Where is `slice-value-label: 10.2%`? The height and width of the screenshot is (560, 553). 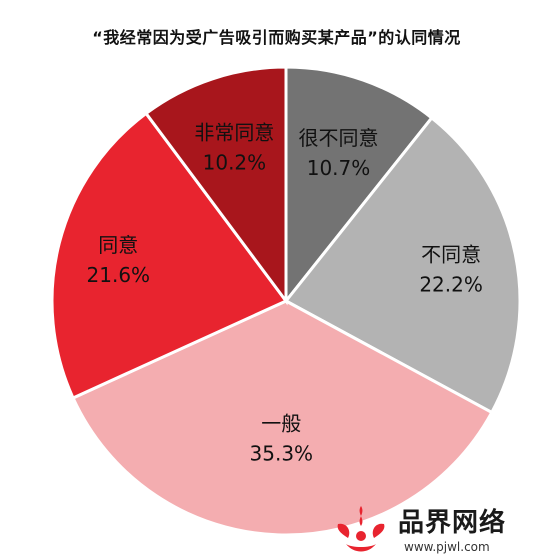
slice-value-label: 10.2% is located at coordinates (235, 163).